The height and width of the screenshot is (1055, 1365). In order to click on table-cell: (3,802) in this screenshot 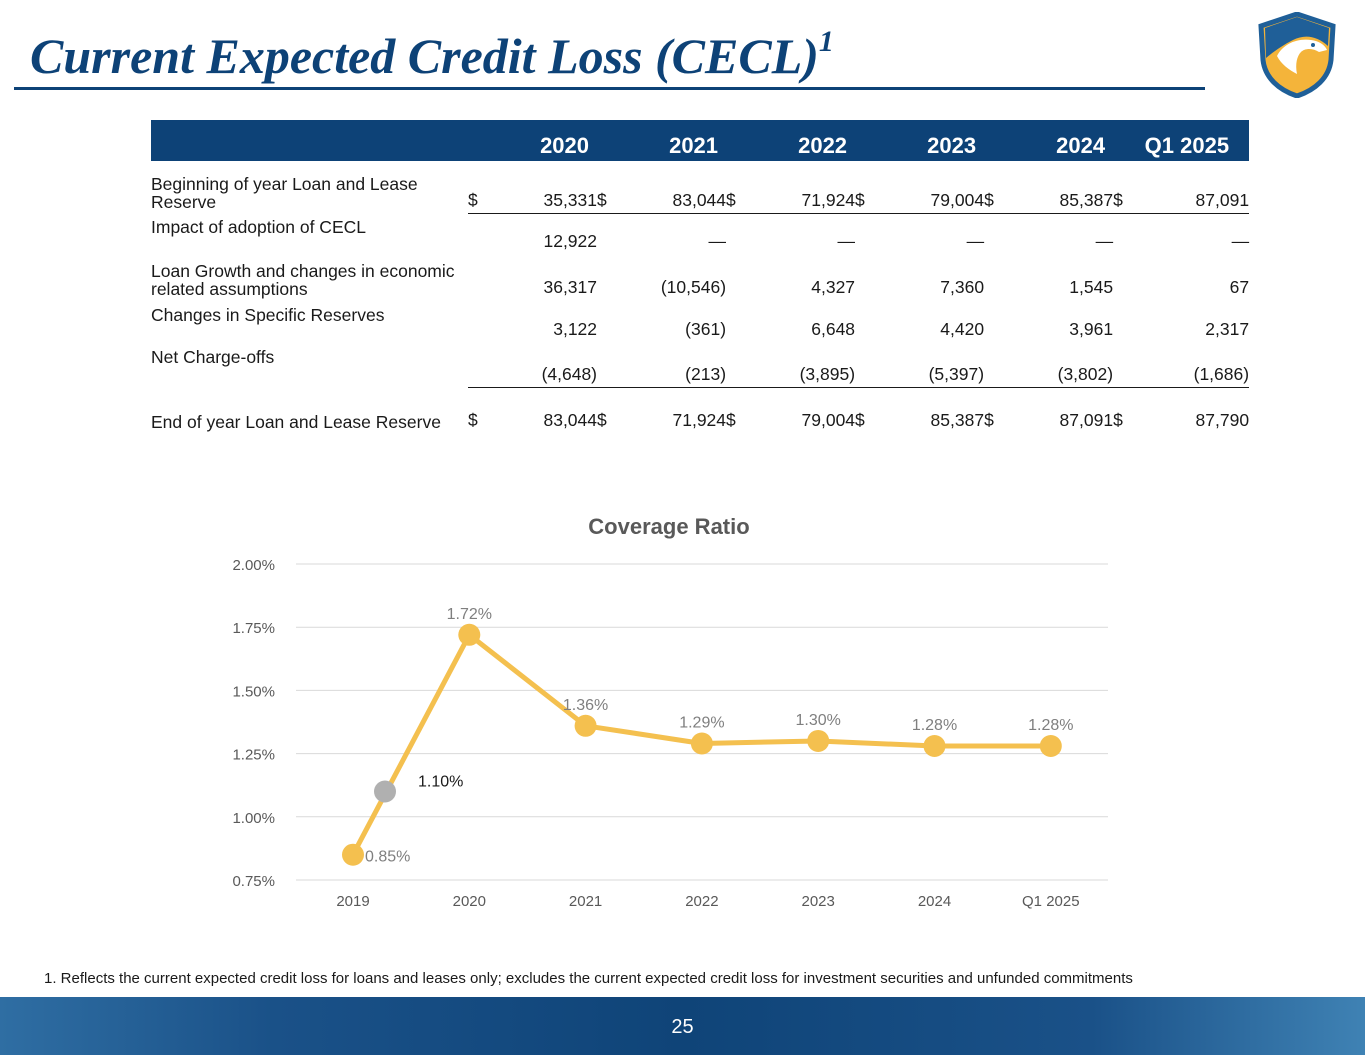, I will do `click(1061, 365)`.